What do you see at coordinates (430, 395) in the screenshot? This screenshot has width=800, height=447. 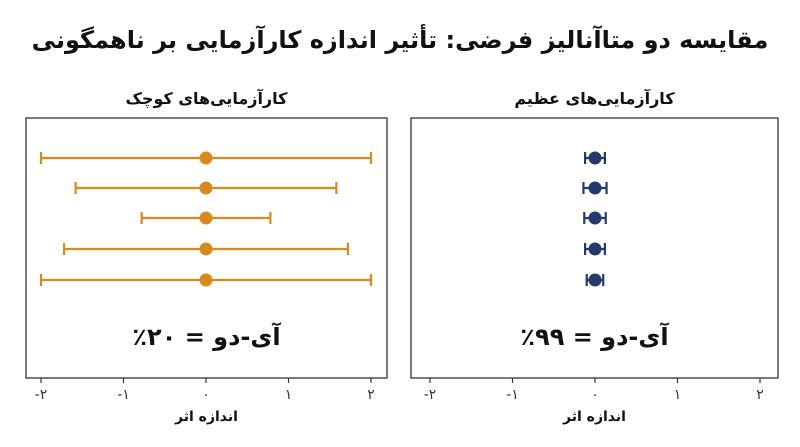 I see `right-x-tick-label: -۲` at bounding box center [430, 395].